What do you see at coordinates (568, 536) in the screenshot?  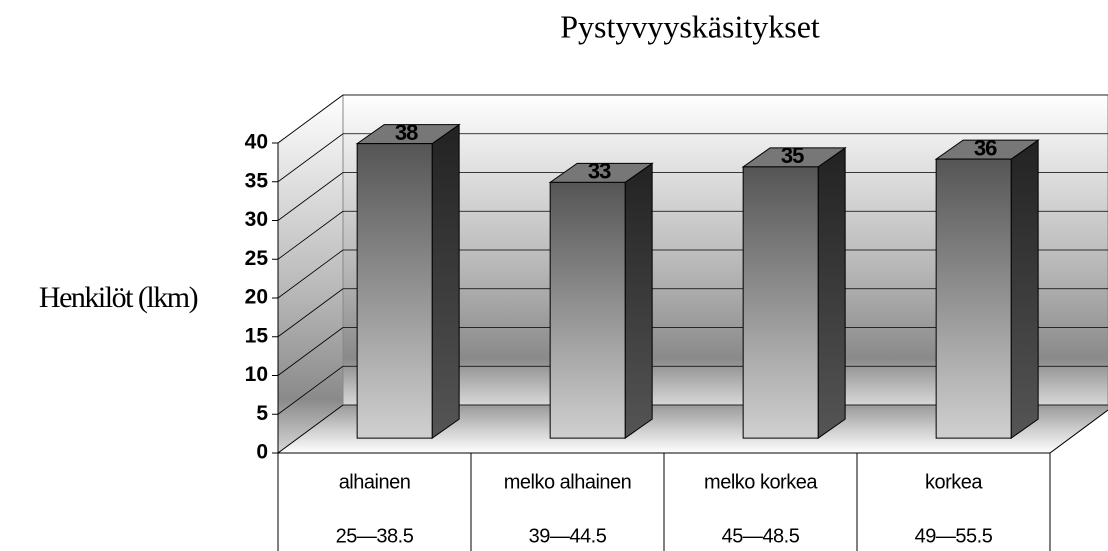 I see `x-tick-range: 39—44.5` at bounding box center [568, 536].